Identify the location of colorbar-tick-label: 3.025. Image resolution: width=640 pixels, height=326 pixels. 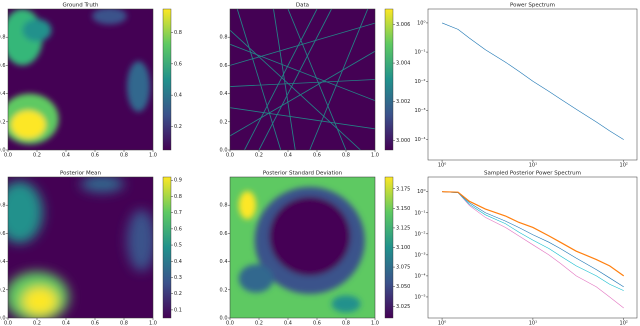
(403, 307).